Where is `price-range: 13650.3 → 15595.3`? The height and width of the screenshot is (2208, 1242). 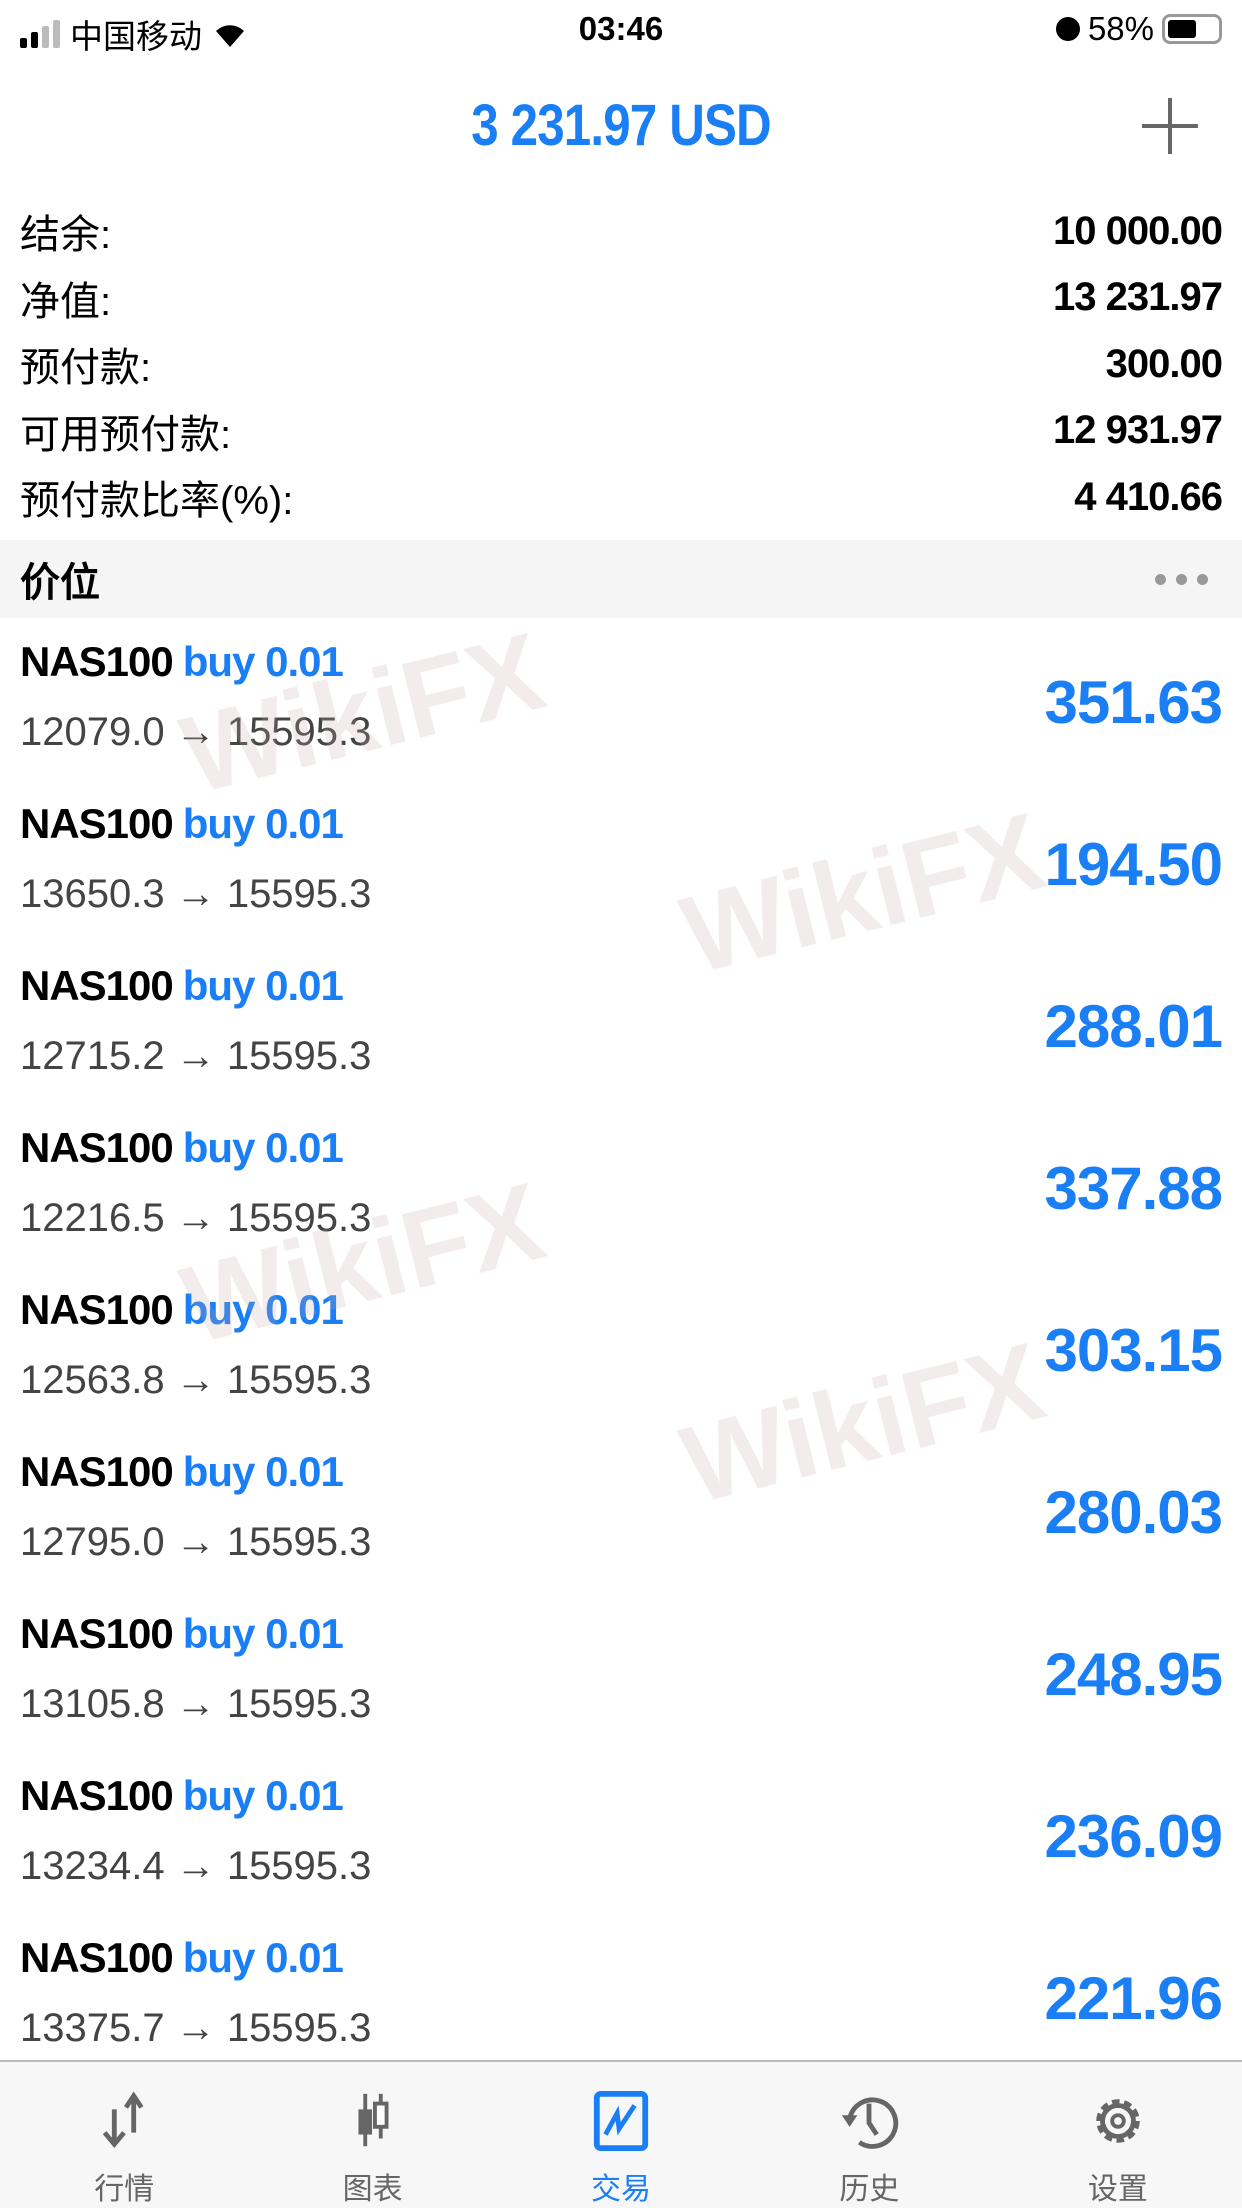 price-range: 13650.3 → 15595.3 is located at coordinates (196, 894).